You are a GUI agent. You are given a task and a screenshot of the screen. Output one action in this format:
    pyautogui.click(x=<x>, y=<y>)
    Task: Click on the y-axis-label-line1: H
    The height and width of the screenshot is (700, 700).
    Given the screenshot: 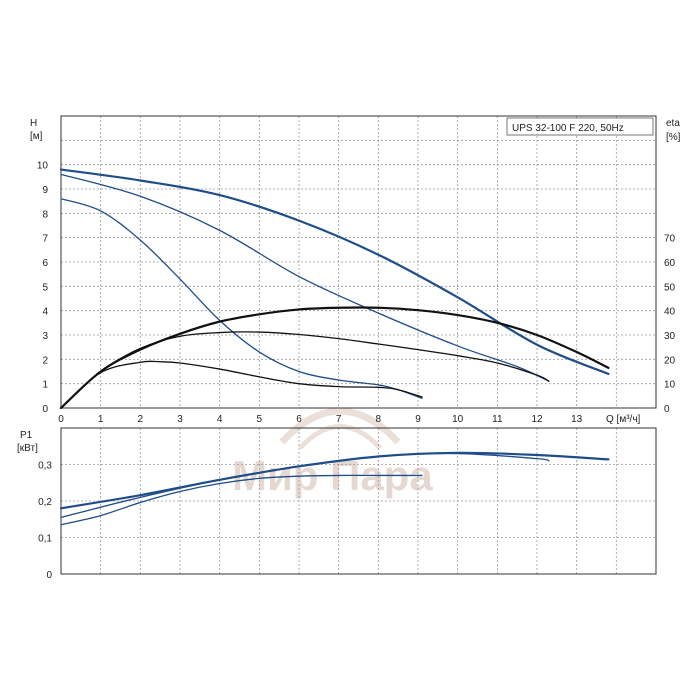 What is the action you would take?
    pyautogui.click(x=33, y=123)
    